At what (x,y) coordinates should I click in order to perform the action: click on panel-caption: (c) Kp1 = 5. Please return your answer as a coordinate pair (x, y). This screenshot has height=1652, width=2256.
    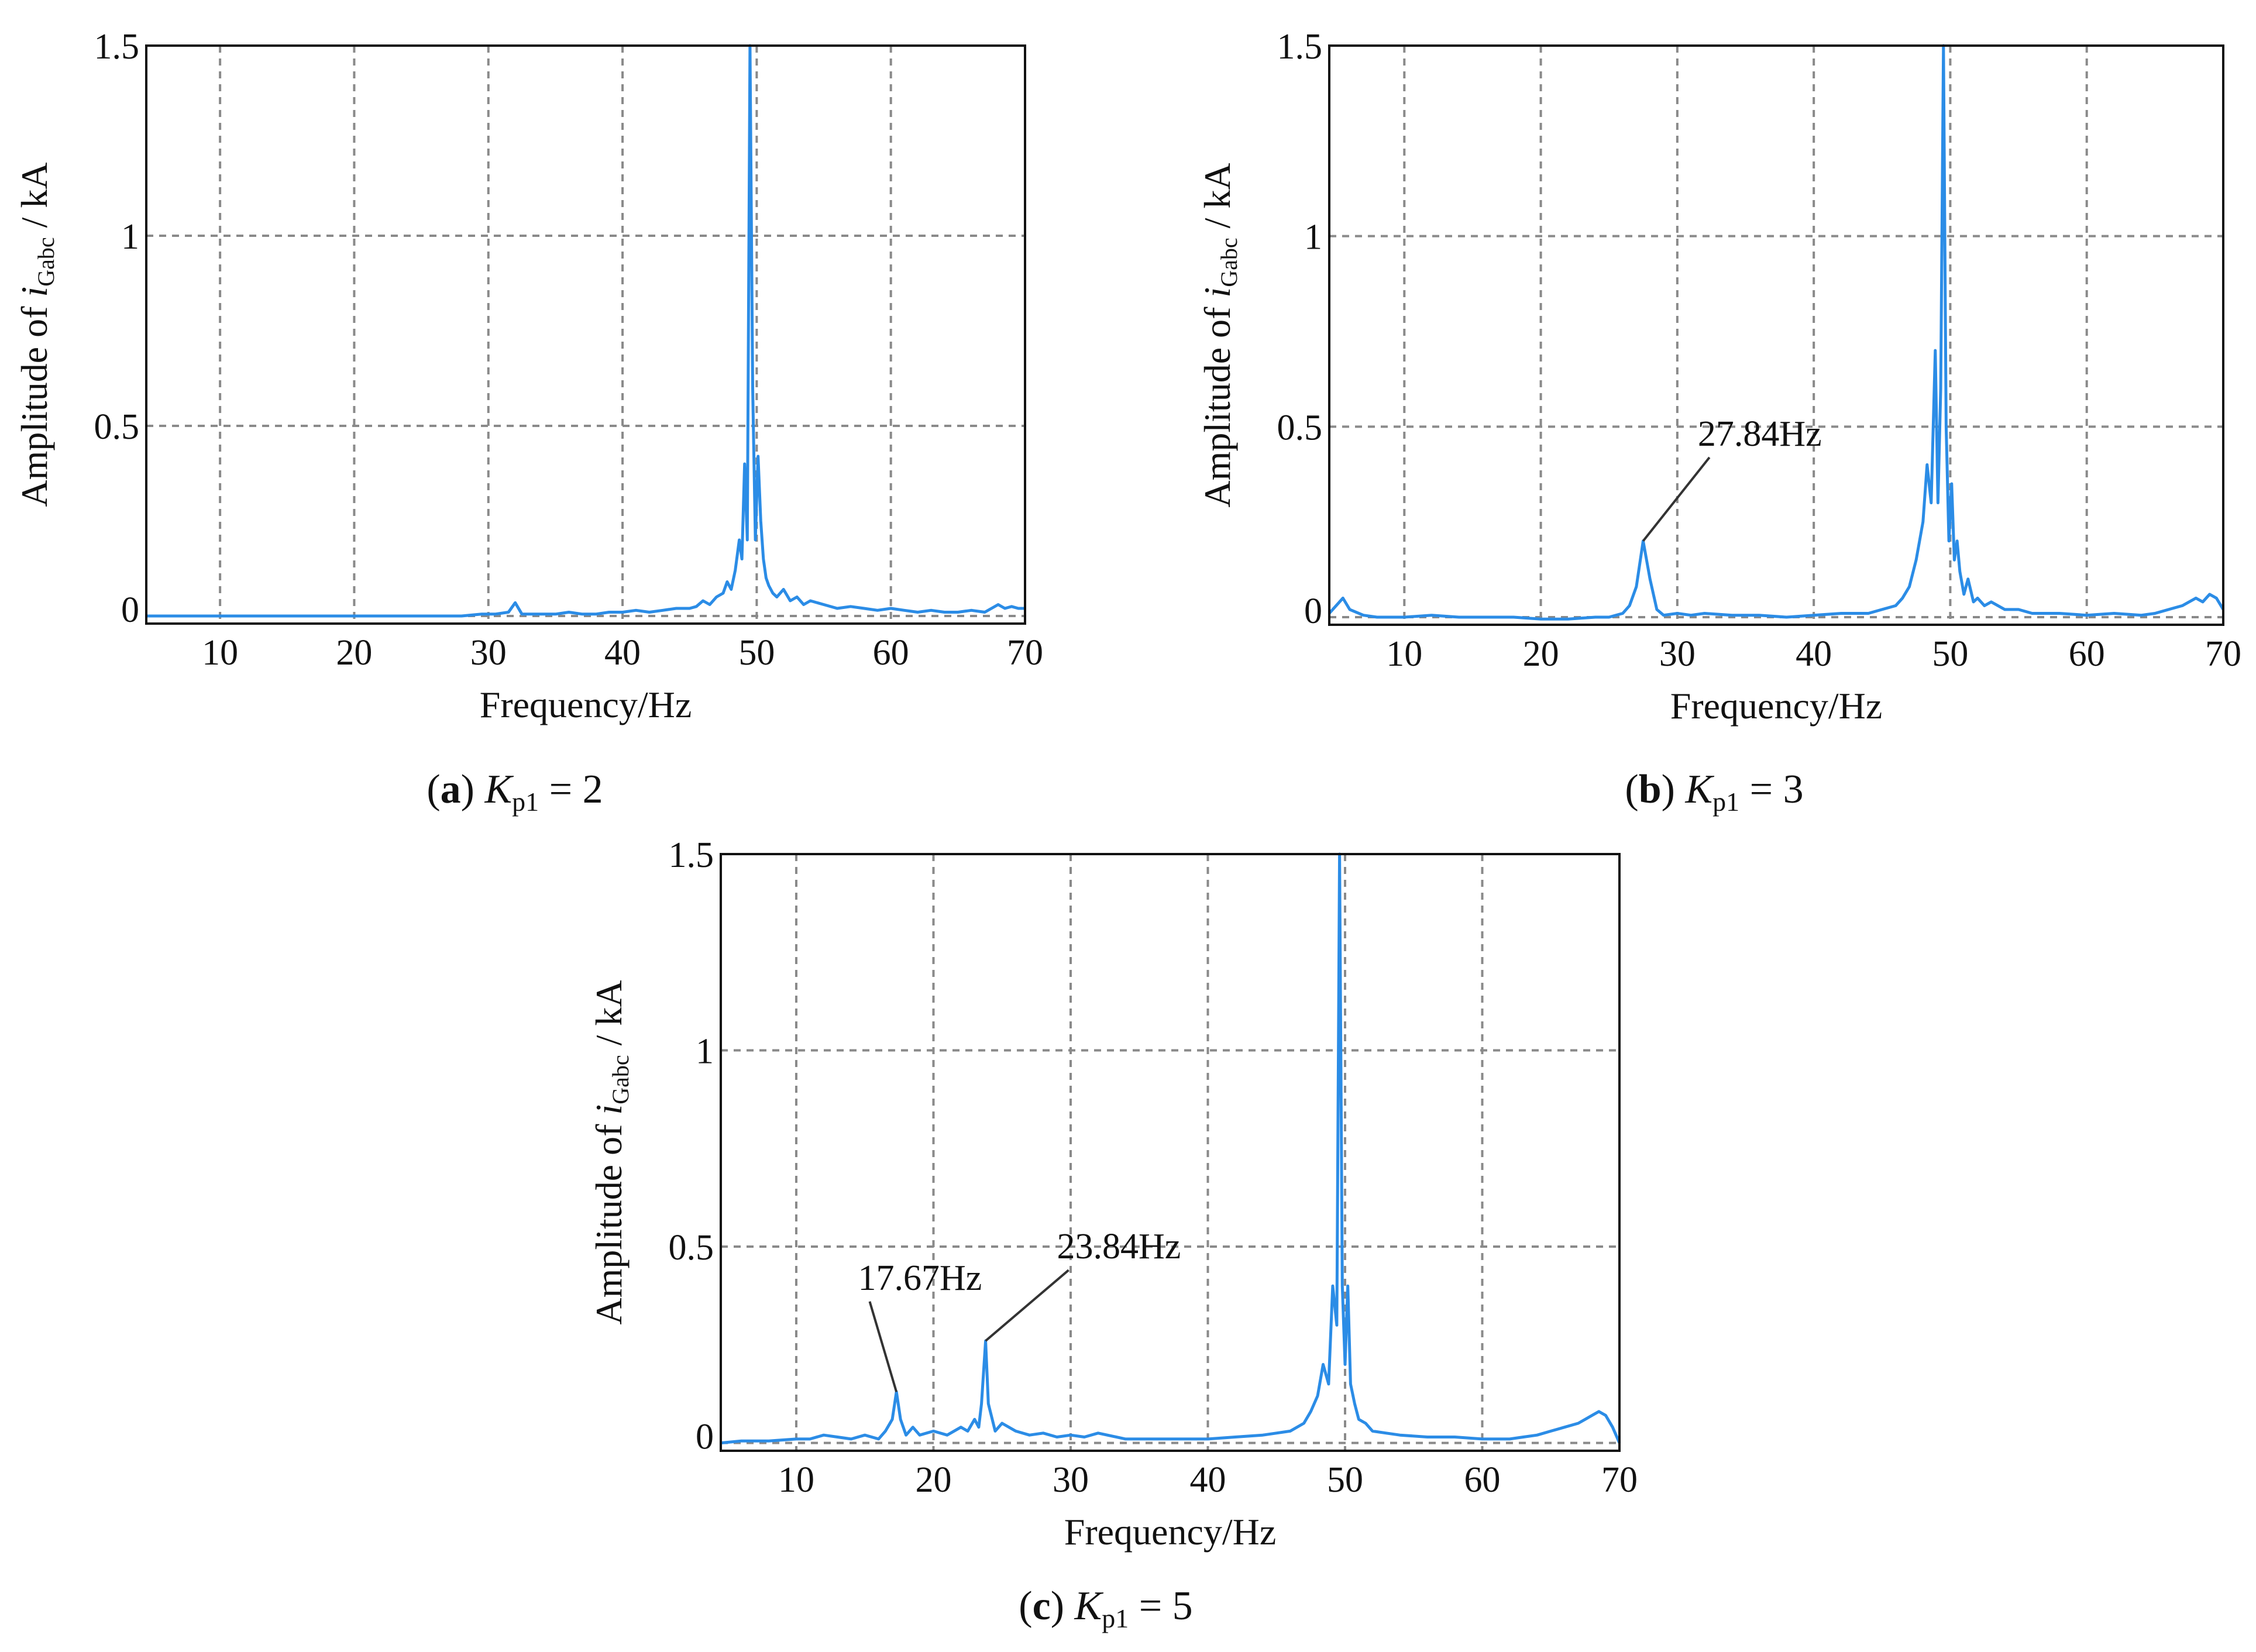
    Looking at the image, I should click on (1105, 1608).